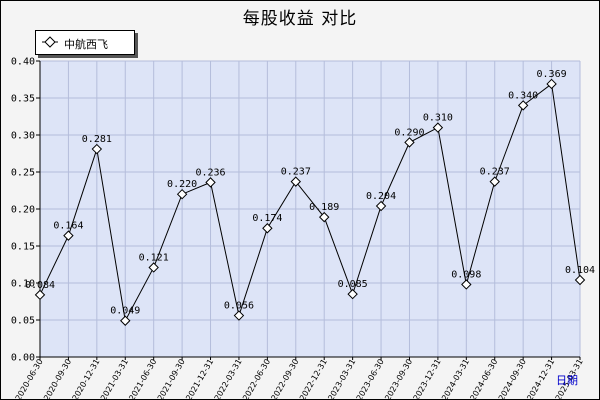 This screenshot has height=400, width=600. What do you see at coordinates (370, 379) in the screenshot?
I see `x-tick-label: 2023-06-30` at bounding box center [370, 379].